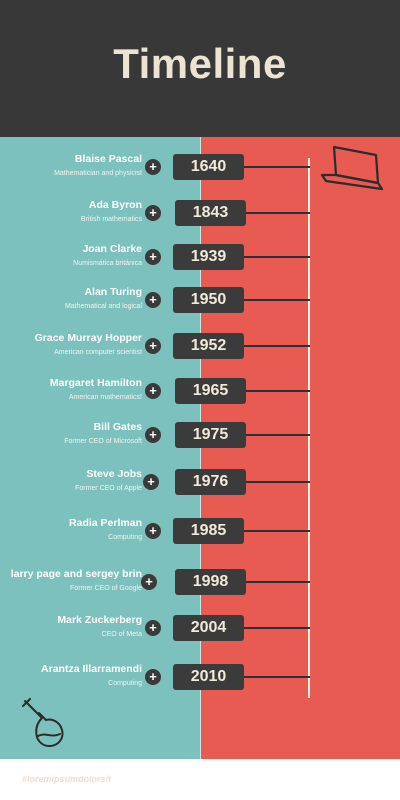 This screenshot has height=800, width=400. What do you see at coordinates (105, 397) in the screenshot?
I see `person-role: American mathematics!` at bounding box center [105, 397].